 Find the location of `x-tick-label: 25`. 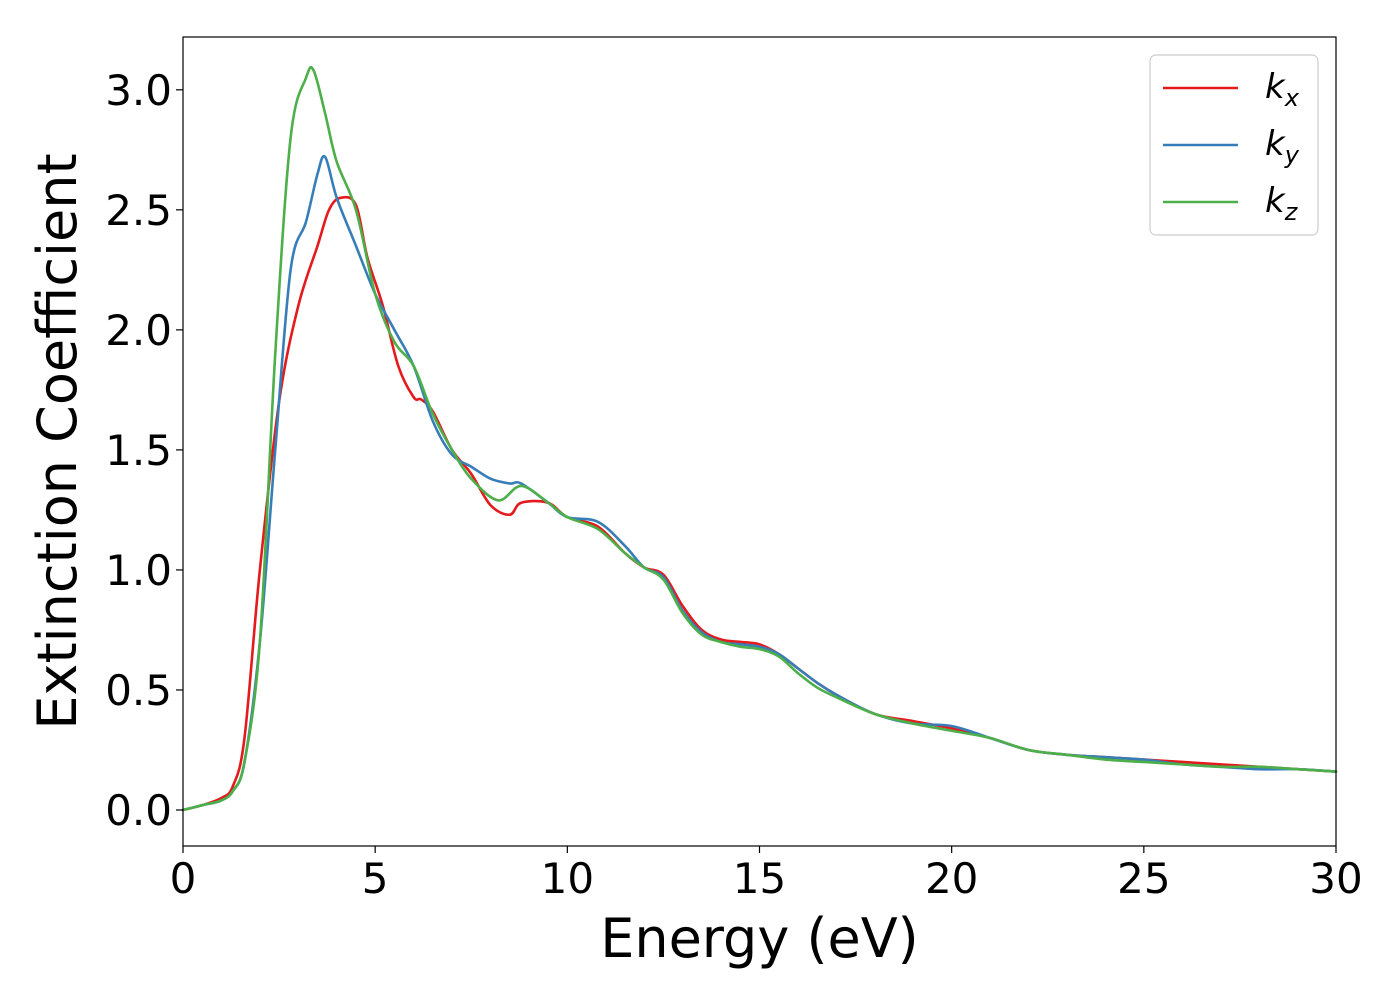

x-tick-label: 25 is located at coordinates (1143, 878).